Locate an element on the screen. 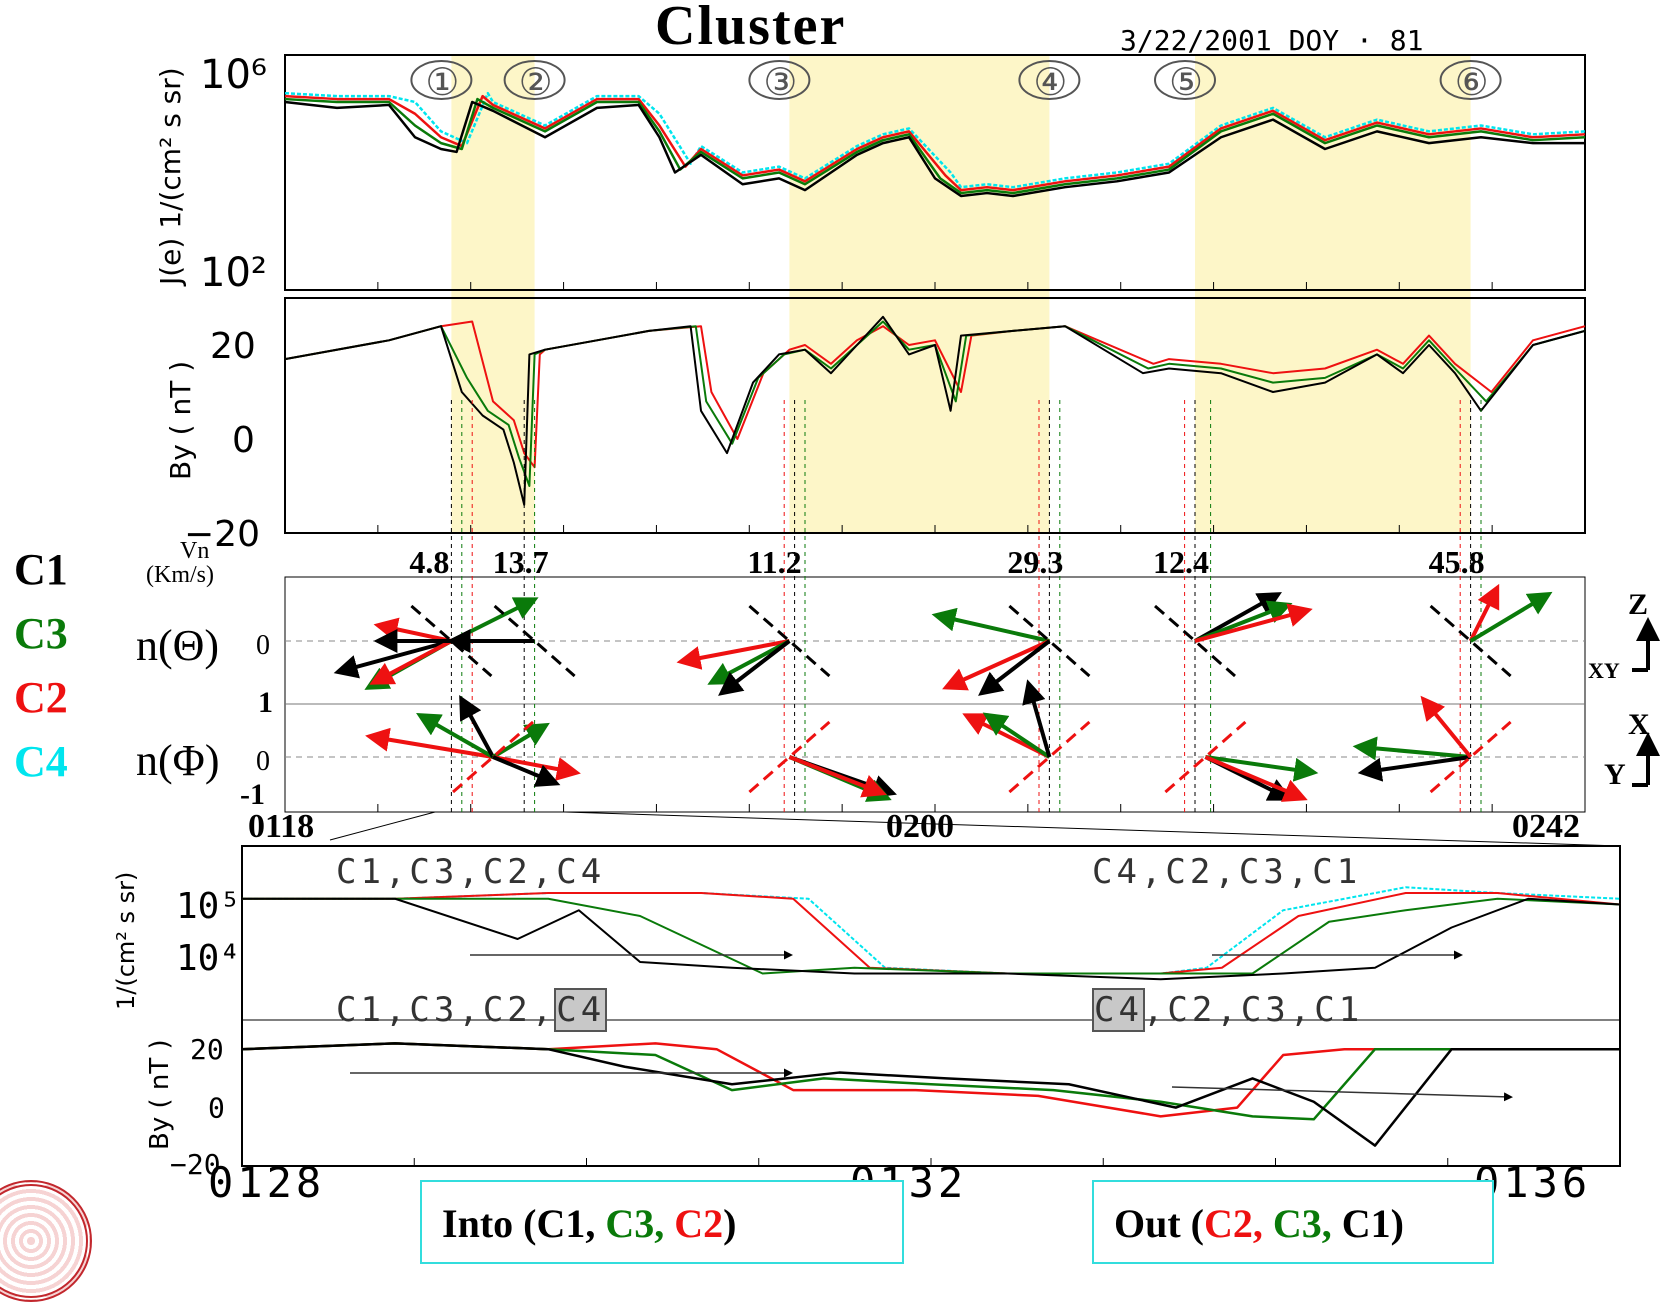 The image size is (1666, 1302). satellite-label-c4: C4 is located at coordinates (41, 761).